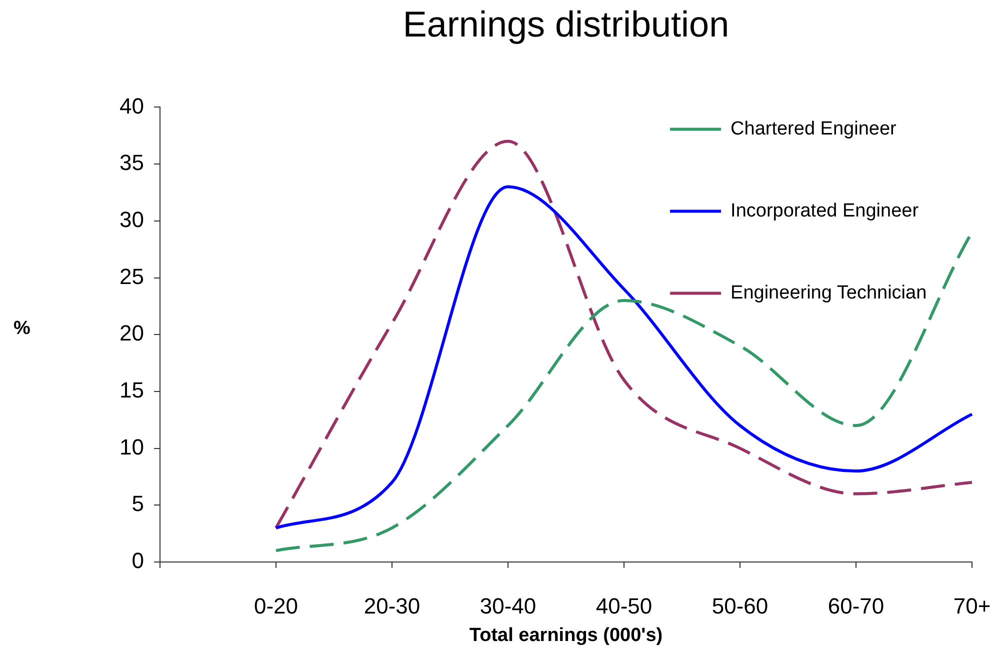 This screenshot has width=995, height=655. Describe the element at coordinates (132, 447) in the screenshot. I see `y-tick-label: 10` at that location.